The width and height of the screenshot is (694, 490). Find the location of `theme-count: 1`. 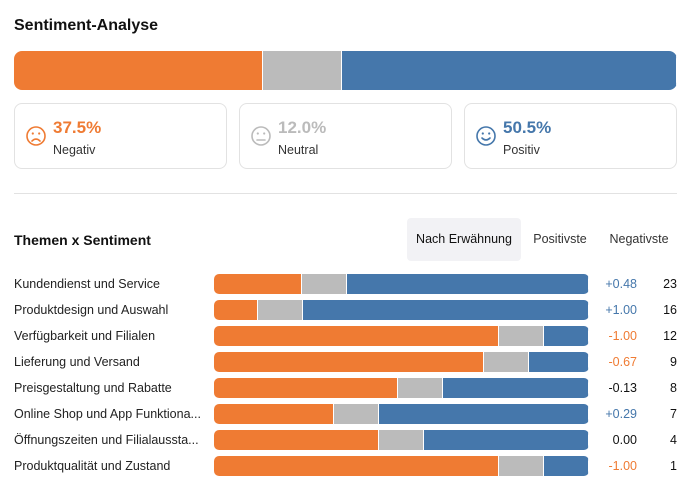

theme-count: 1 is located at coordinates (673, 466).